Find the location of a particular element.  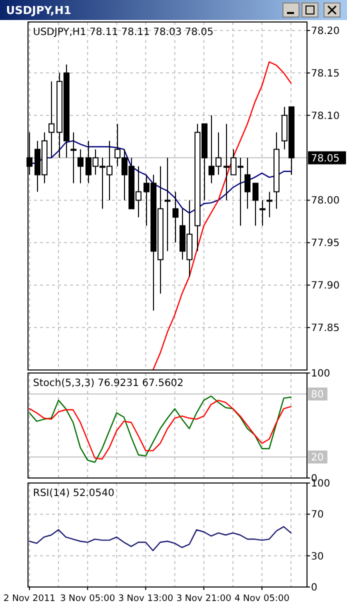

y-tick-label: 78.00 is located at coordinates (325, 201).